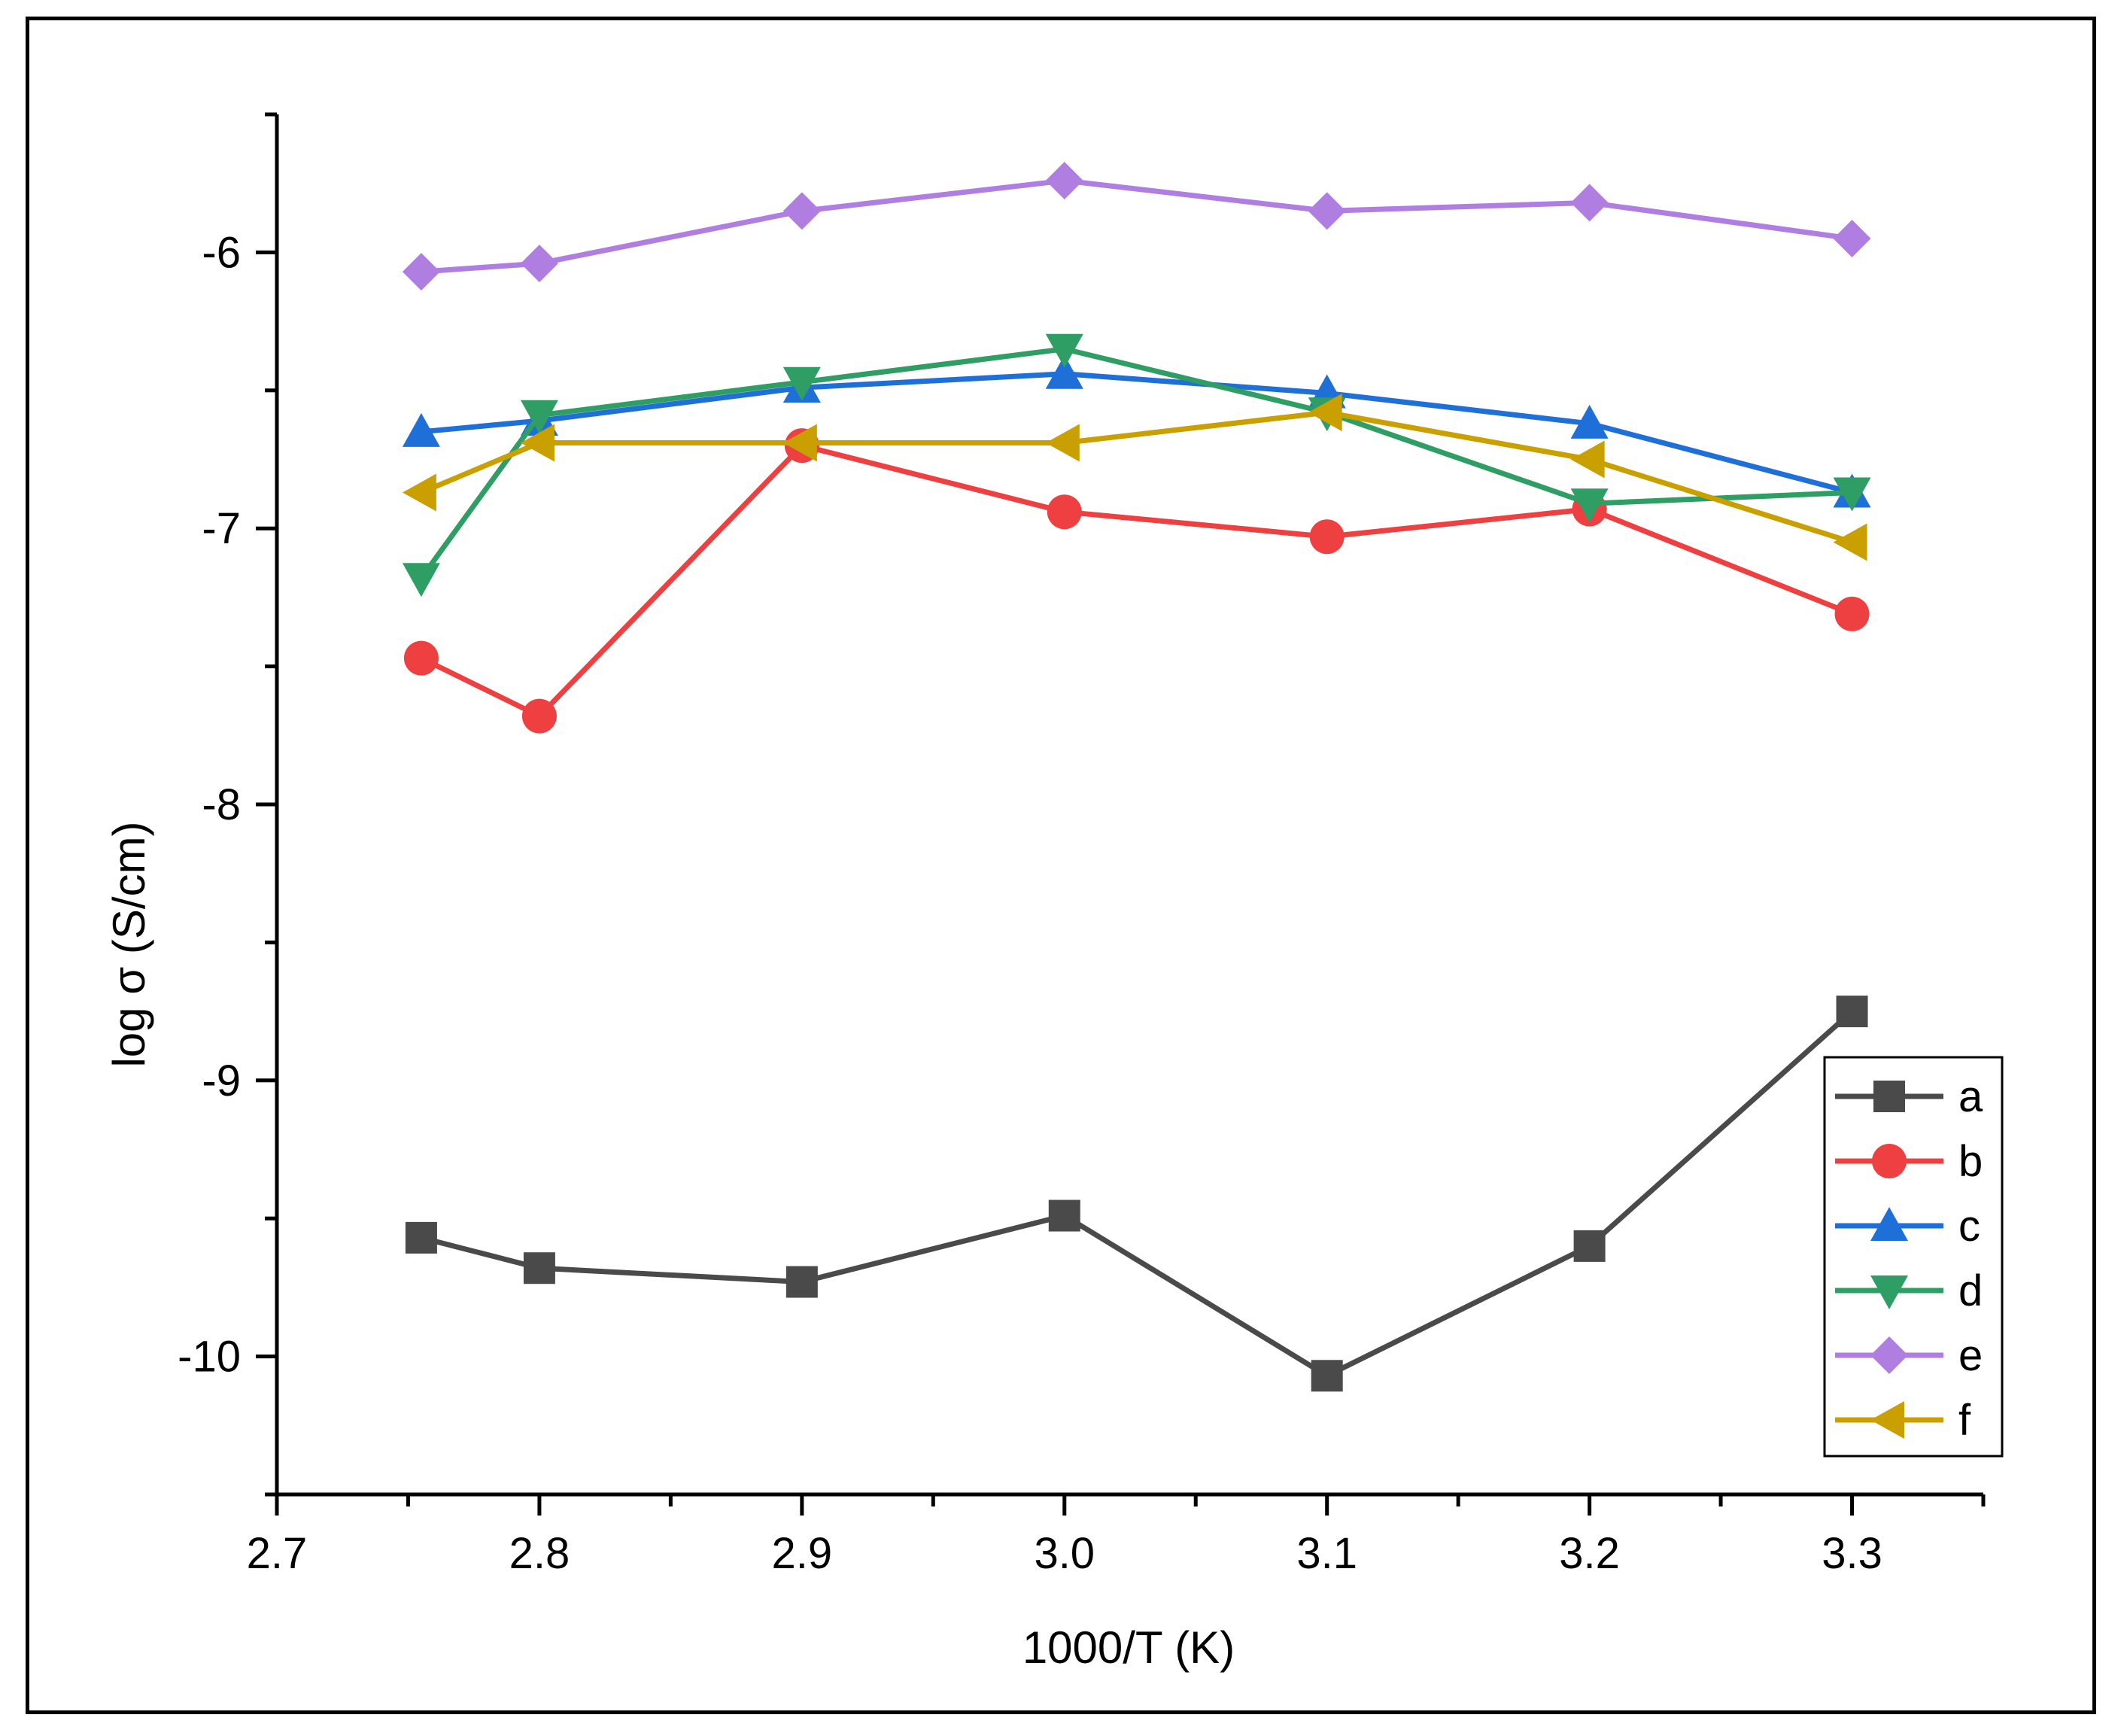 This screenshot has width=2127, height=1736. What do you see at coordinates (1909, 1290) in the screenshot?
I see `legend-item-d: d` at bounding box center [1909, 1290].